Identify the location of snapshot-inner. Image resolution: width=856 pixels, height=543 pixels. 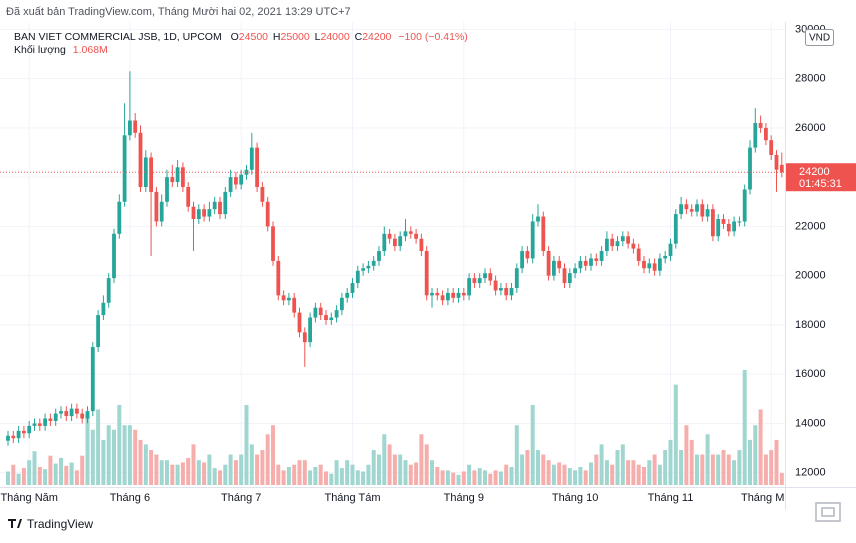
(828, 512).